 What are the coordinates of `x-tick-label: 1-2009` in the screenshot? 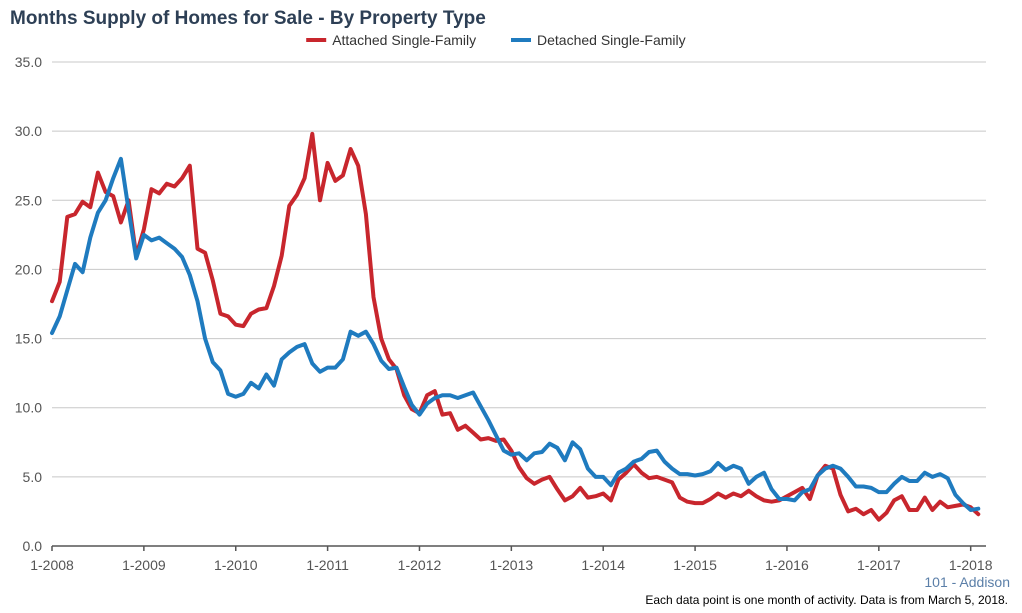 It's located at (144, 565).